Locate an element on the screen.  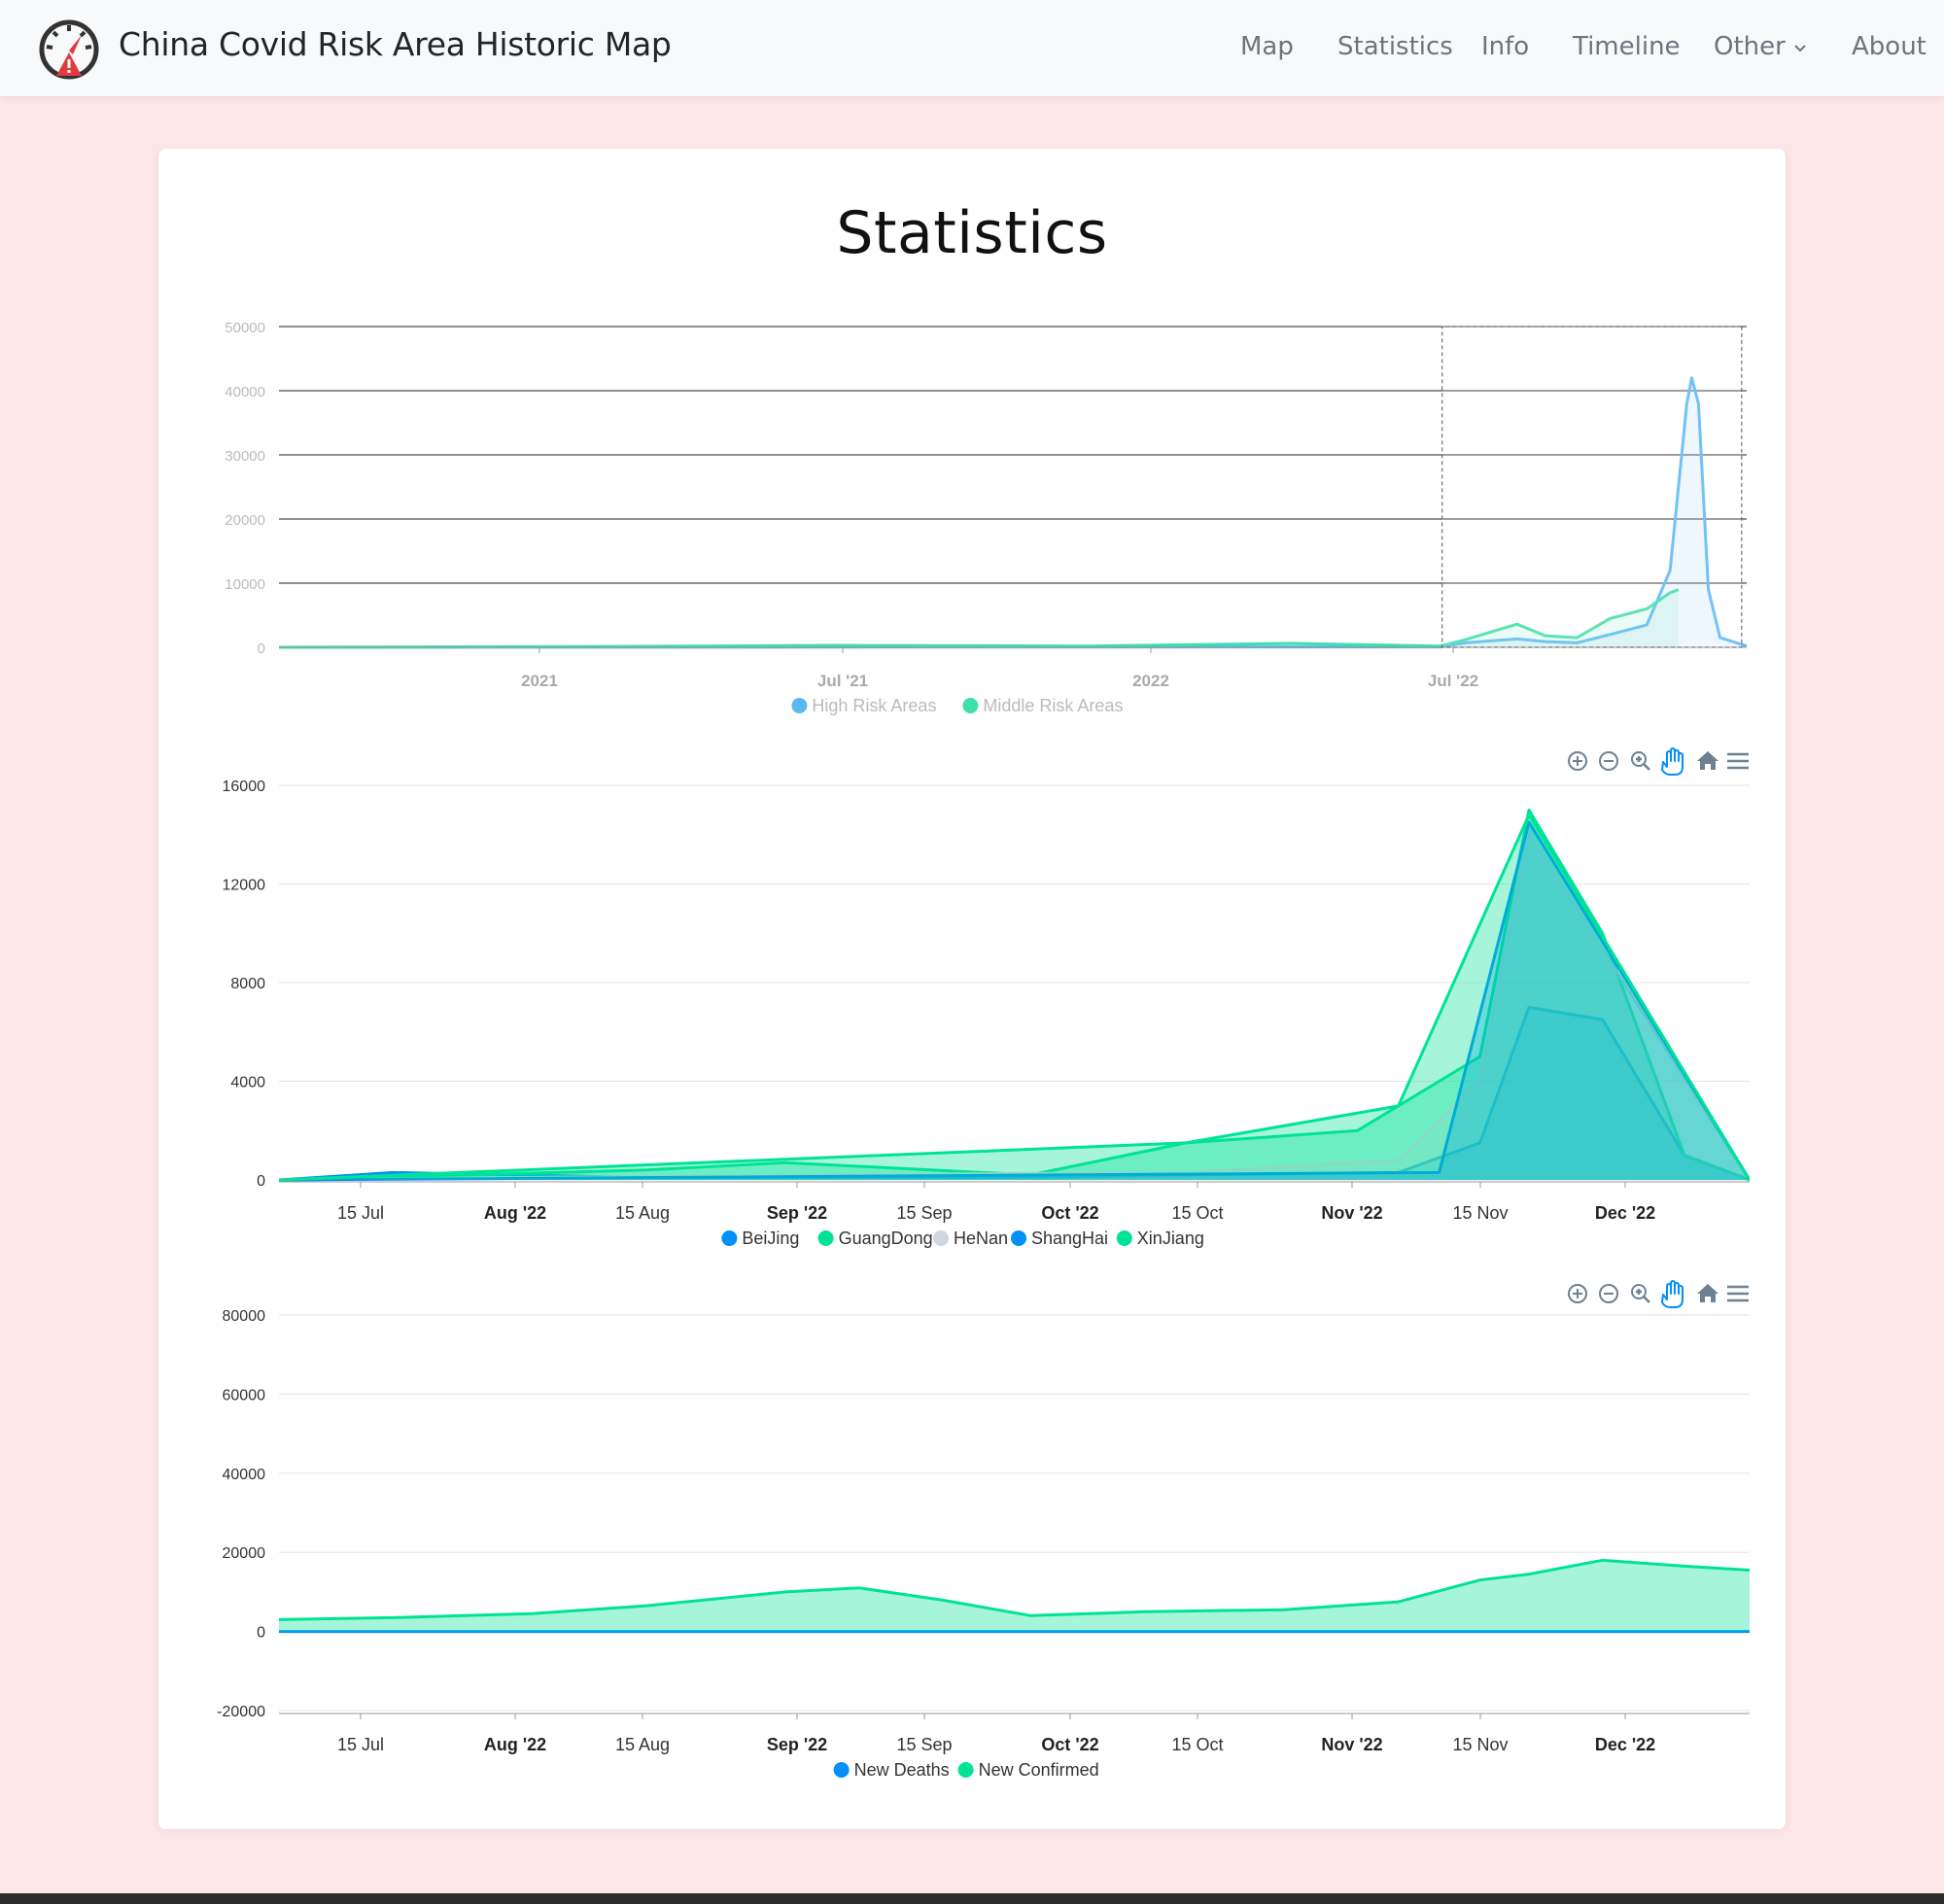
y-tick-label: 16000 is located at coordinates (244, 787).